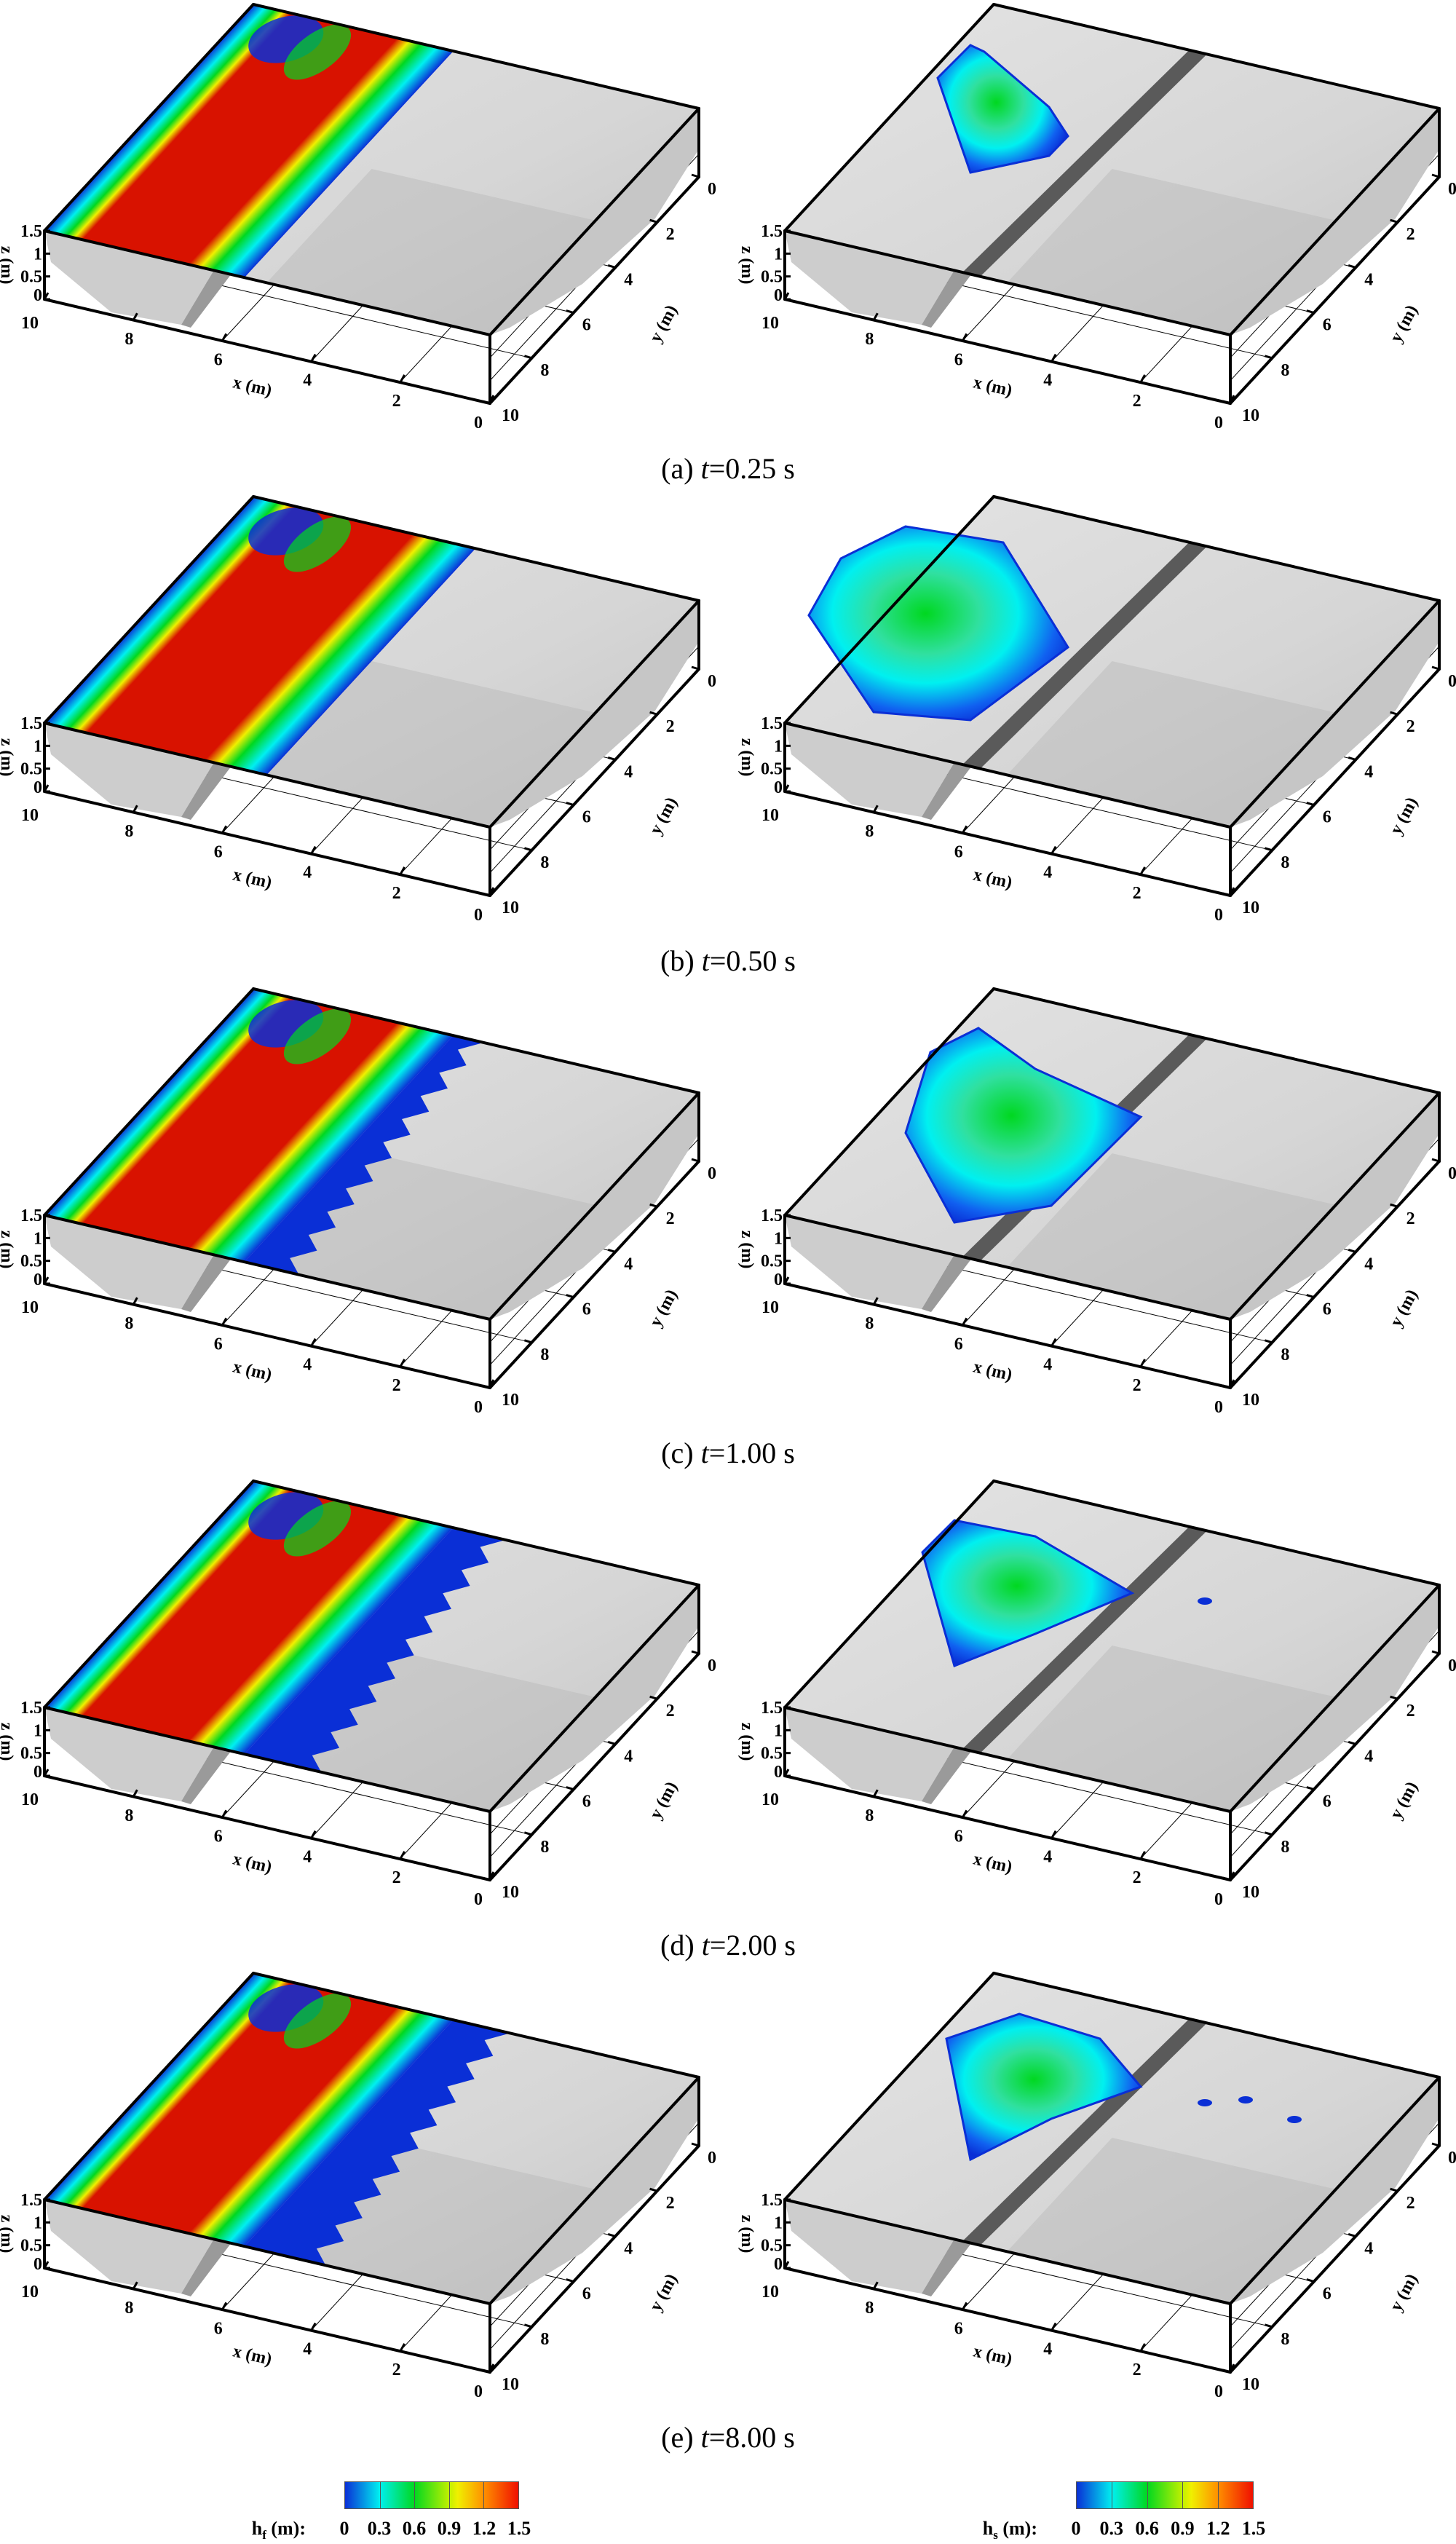  What do you see at coordinates (677, 1453) in the screenshot?
I see `panel-label: (c)` at bounding box center [677, 1453].